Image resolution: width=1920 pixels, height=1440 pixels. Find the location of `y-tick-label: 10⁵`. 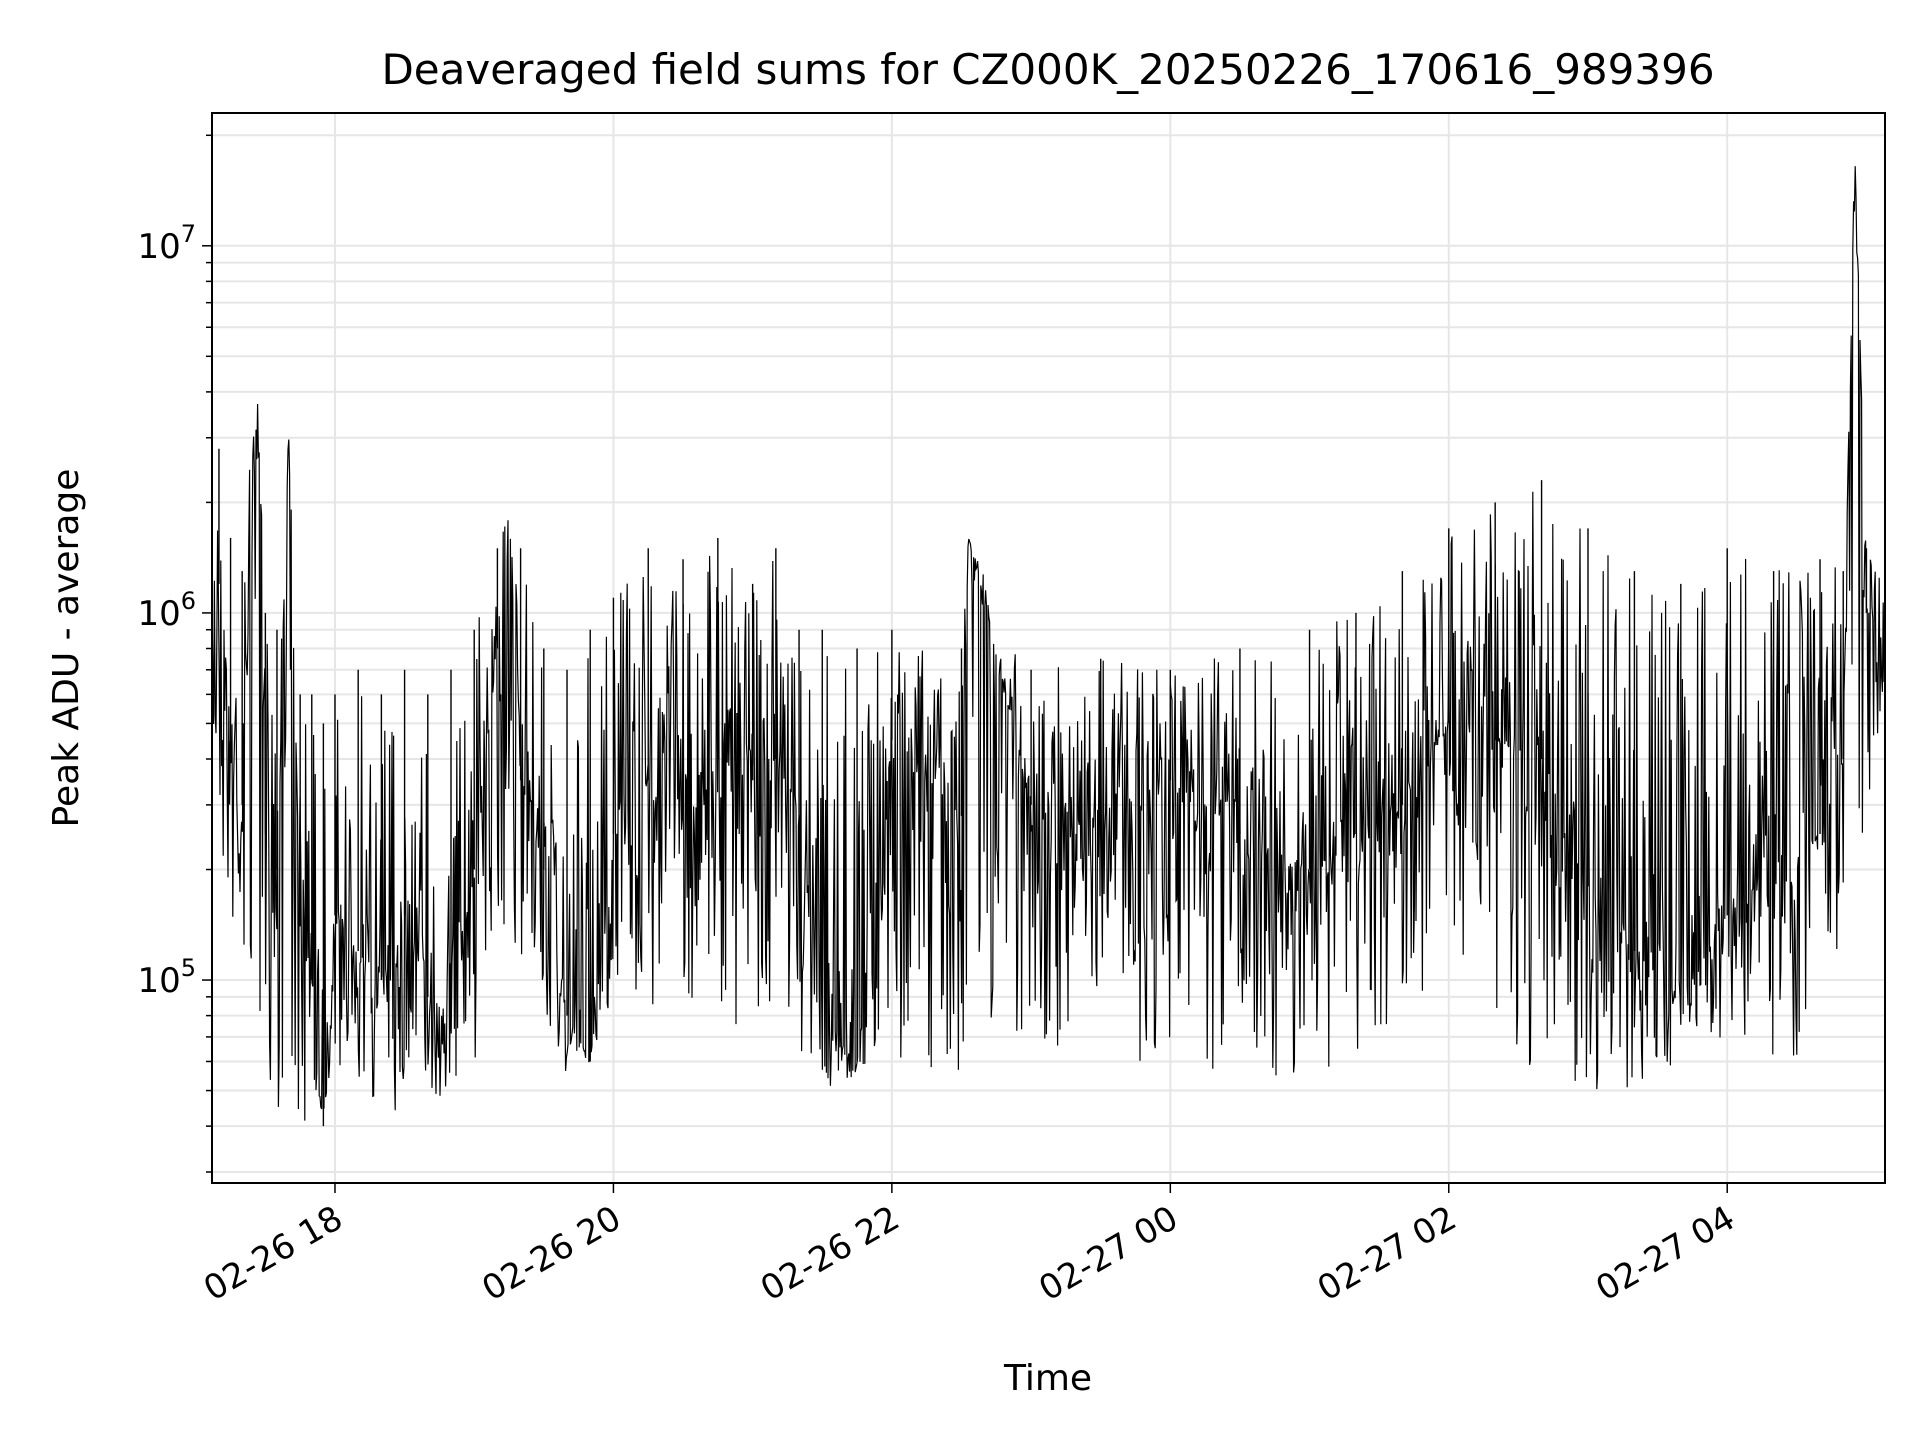

y-tick-label: 10⁵ is located at coordinates (166, 977).